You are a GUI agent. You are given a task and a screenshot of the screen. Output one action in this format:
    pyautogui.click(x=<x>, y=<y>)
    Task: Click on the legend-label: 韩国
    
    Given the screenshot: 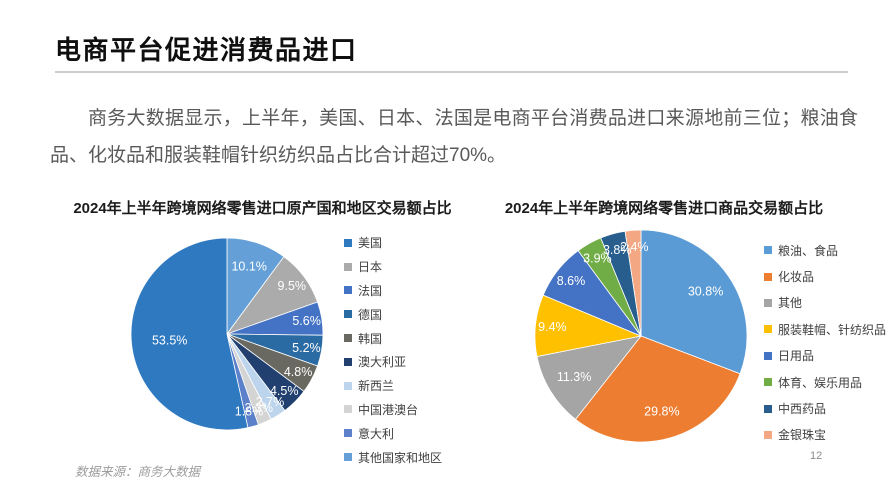 What is the action you would take?
    pyautogui.click(x=370, y=338)
    